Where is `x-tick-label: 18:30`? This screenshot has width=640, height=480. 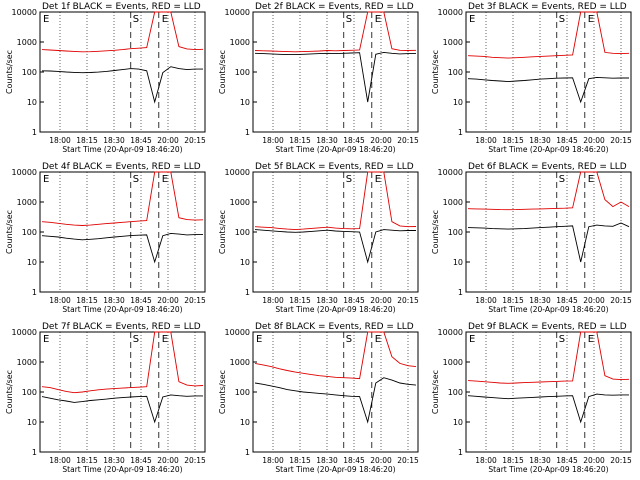 x-tick-label: 18:30 is located at coordinates (327, 140).